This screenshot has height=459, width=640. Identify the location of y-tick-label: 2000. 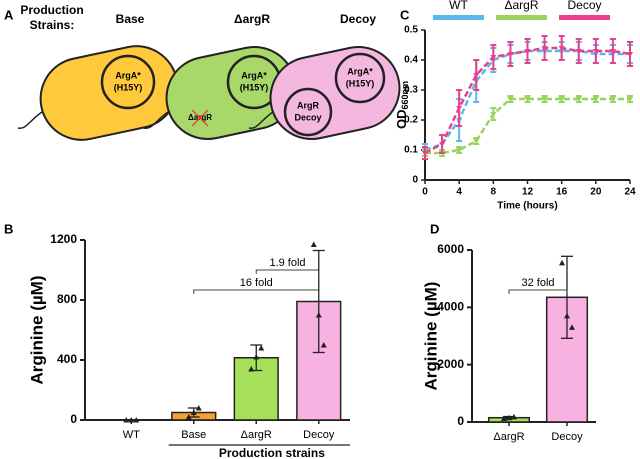
(450, 364).